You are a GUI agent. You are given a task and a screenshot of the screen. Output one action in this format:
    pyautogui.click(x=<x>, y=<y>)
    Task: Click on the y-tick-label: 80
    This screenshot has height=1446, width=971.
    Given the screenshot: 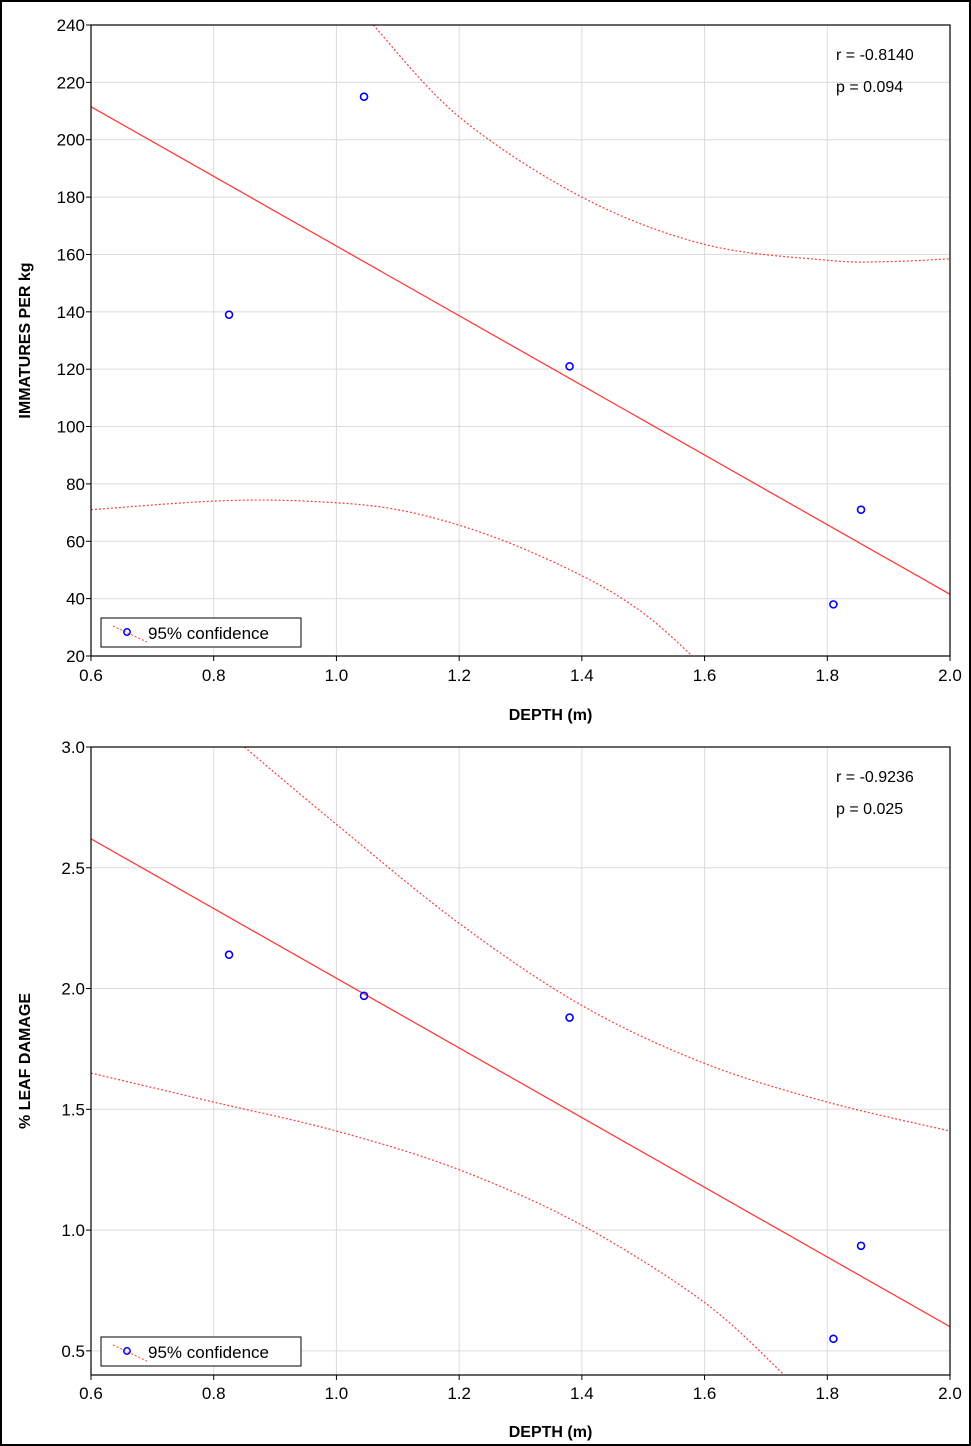 What is the action you would take?
    pyautogui.click(x=75, y=484)
    